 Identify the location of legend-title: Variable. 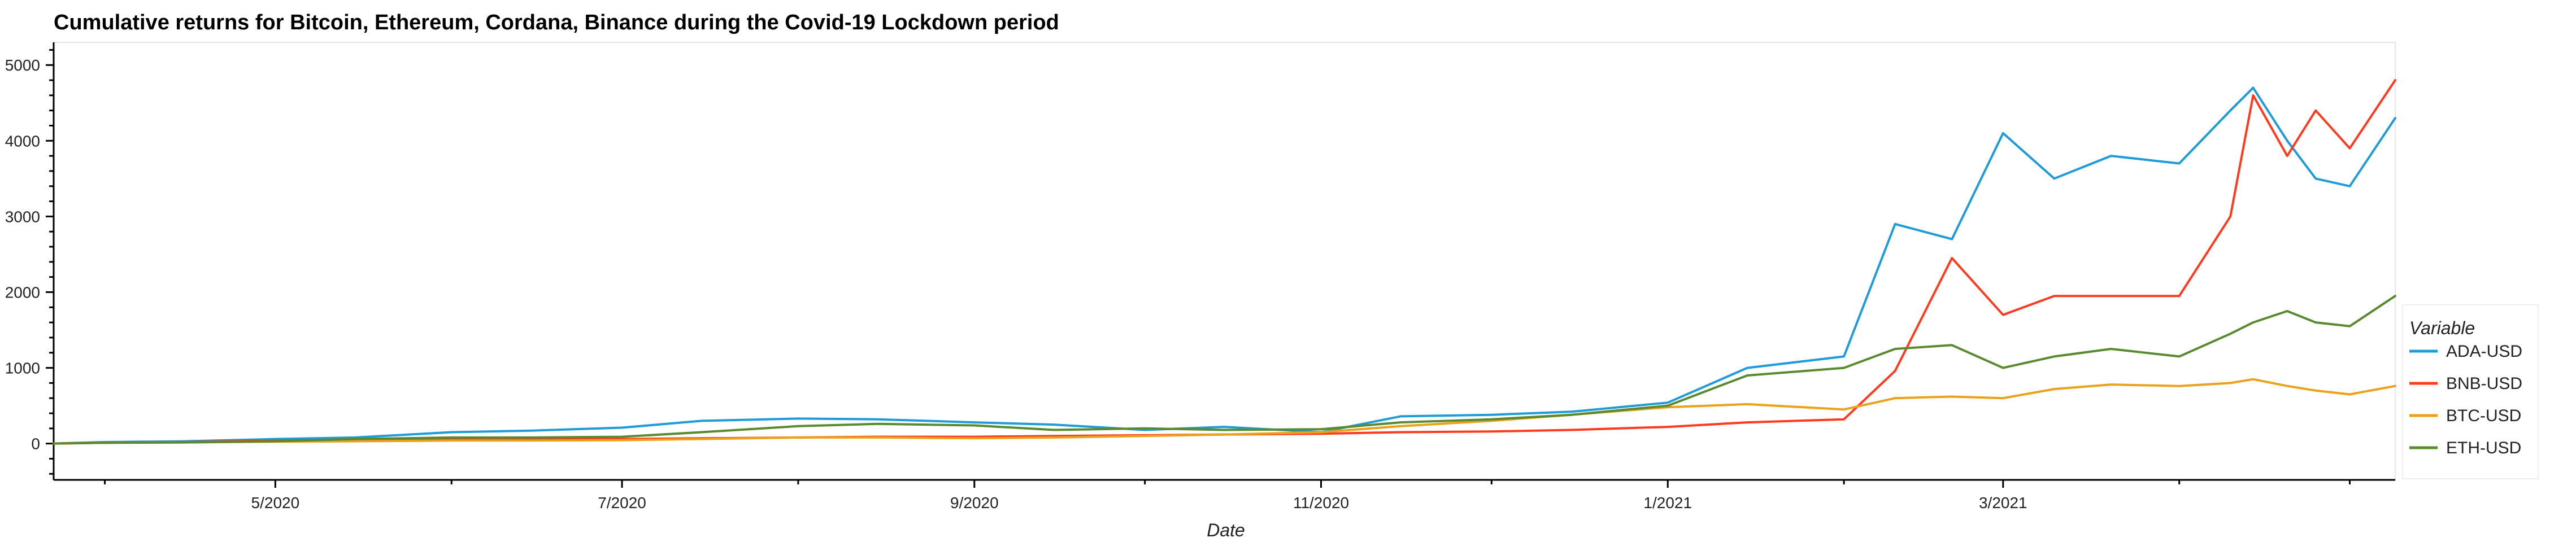
(2442, 328).